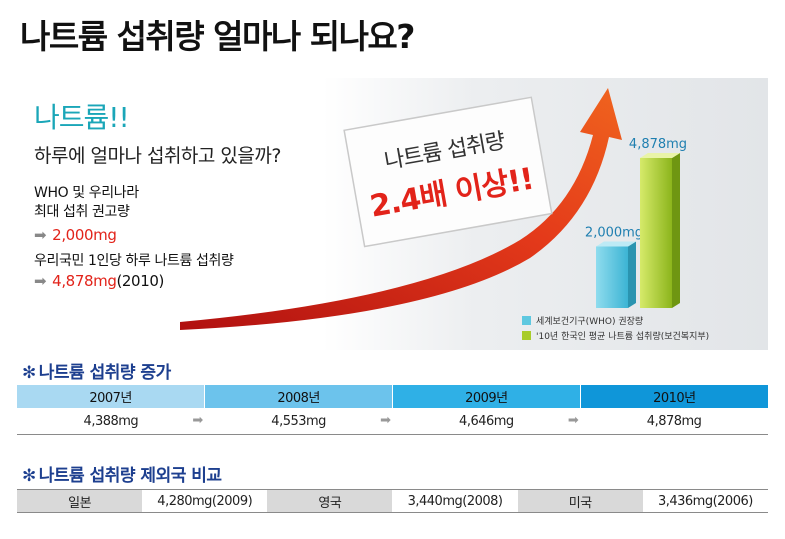 The width and height of the screenshot is (785, 539). I want to click on who-value-row: ➡ 2,000mg, so click(75, 235).